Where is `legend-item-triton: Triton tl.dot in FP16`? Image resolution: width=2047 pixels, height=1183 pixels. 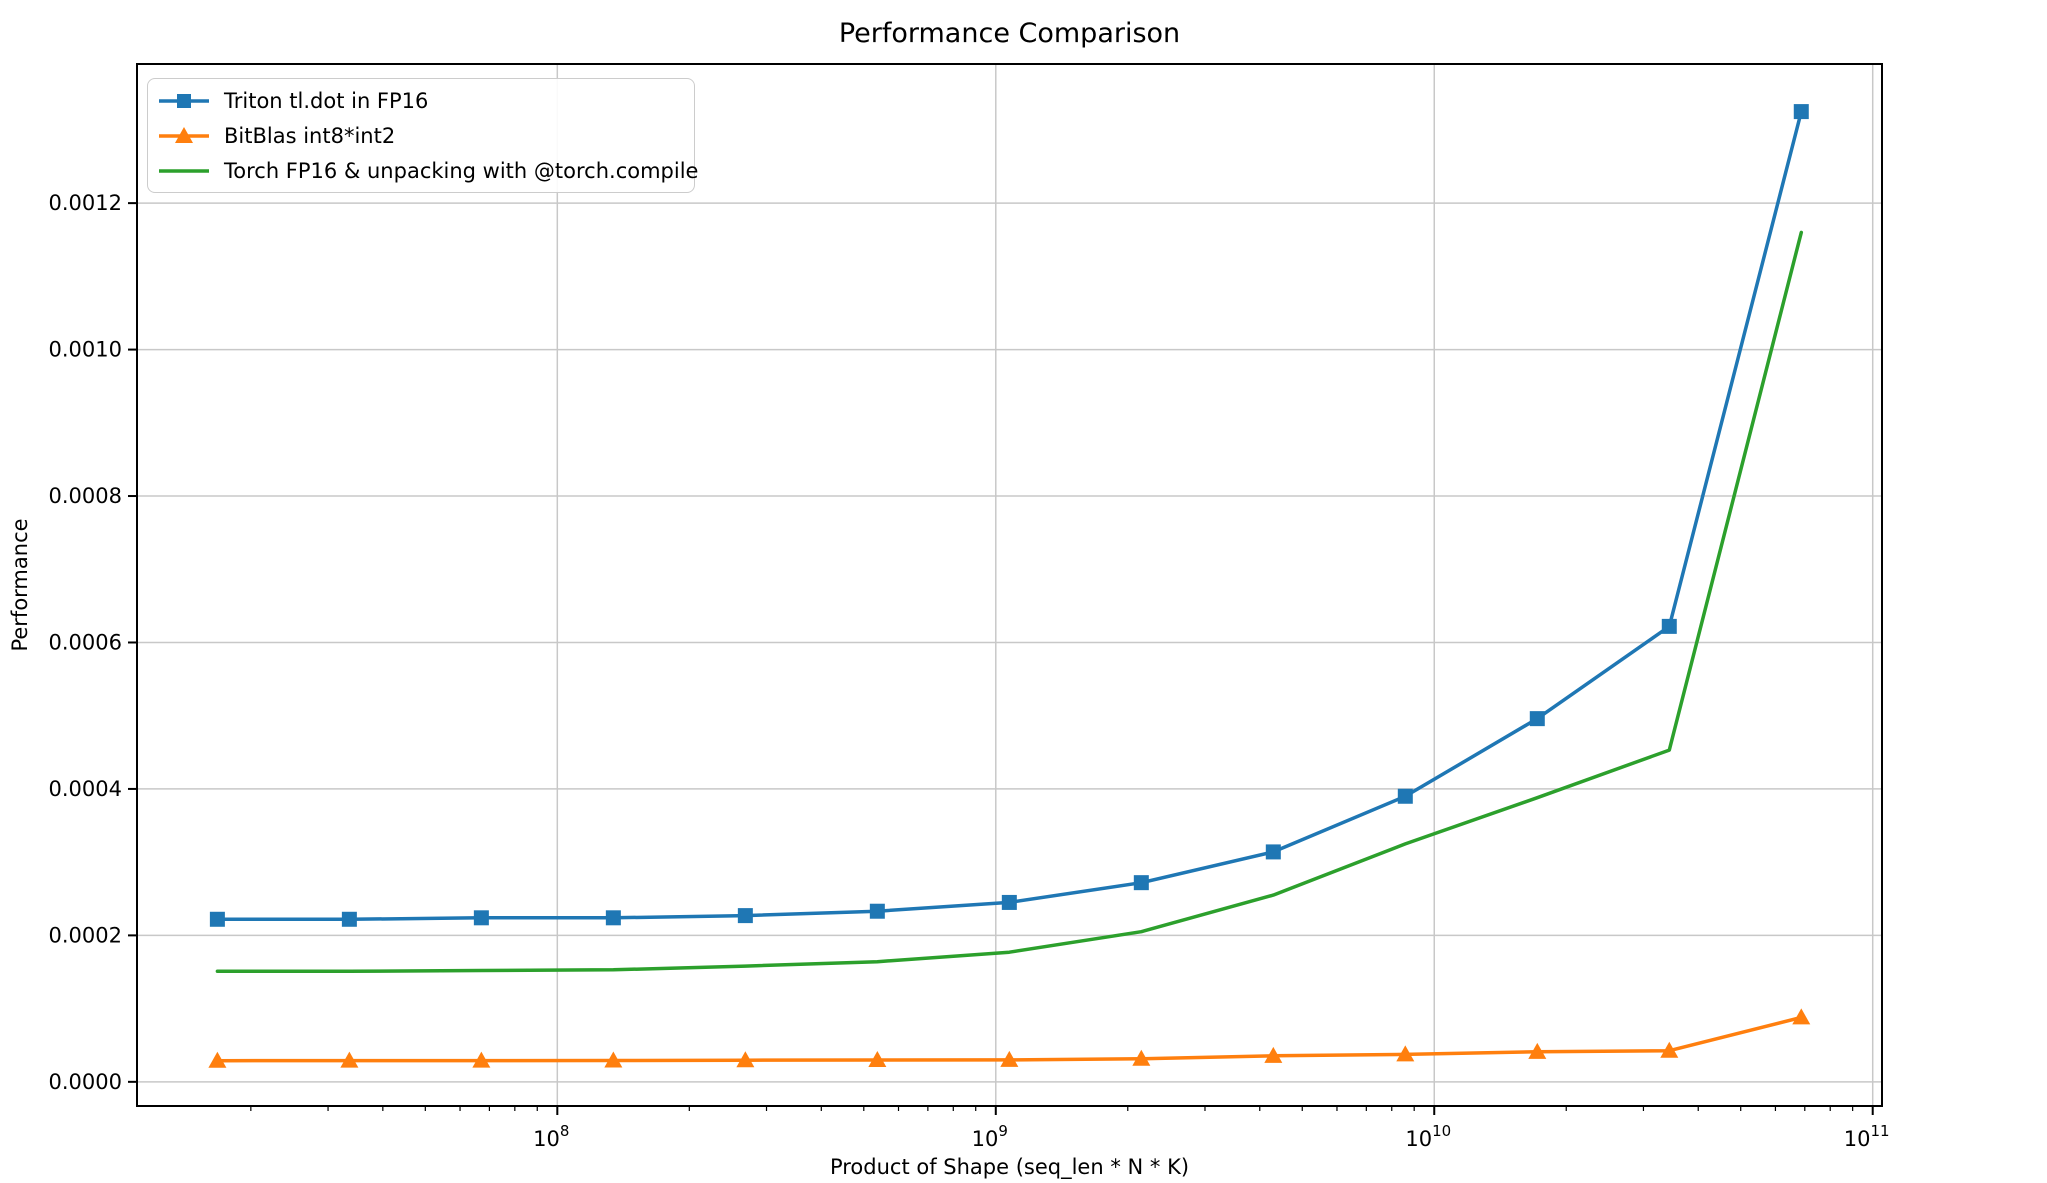
legend-item-triton: Triton tl.dot in FP16 is located at coordinates (421, 100).